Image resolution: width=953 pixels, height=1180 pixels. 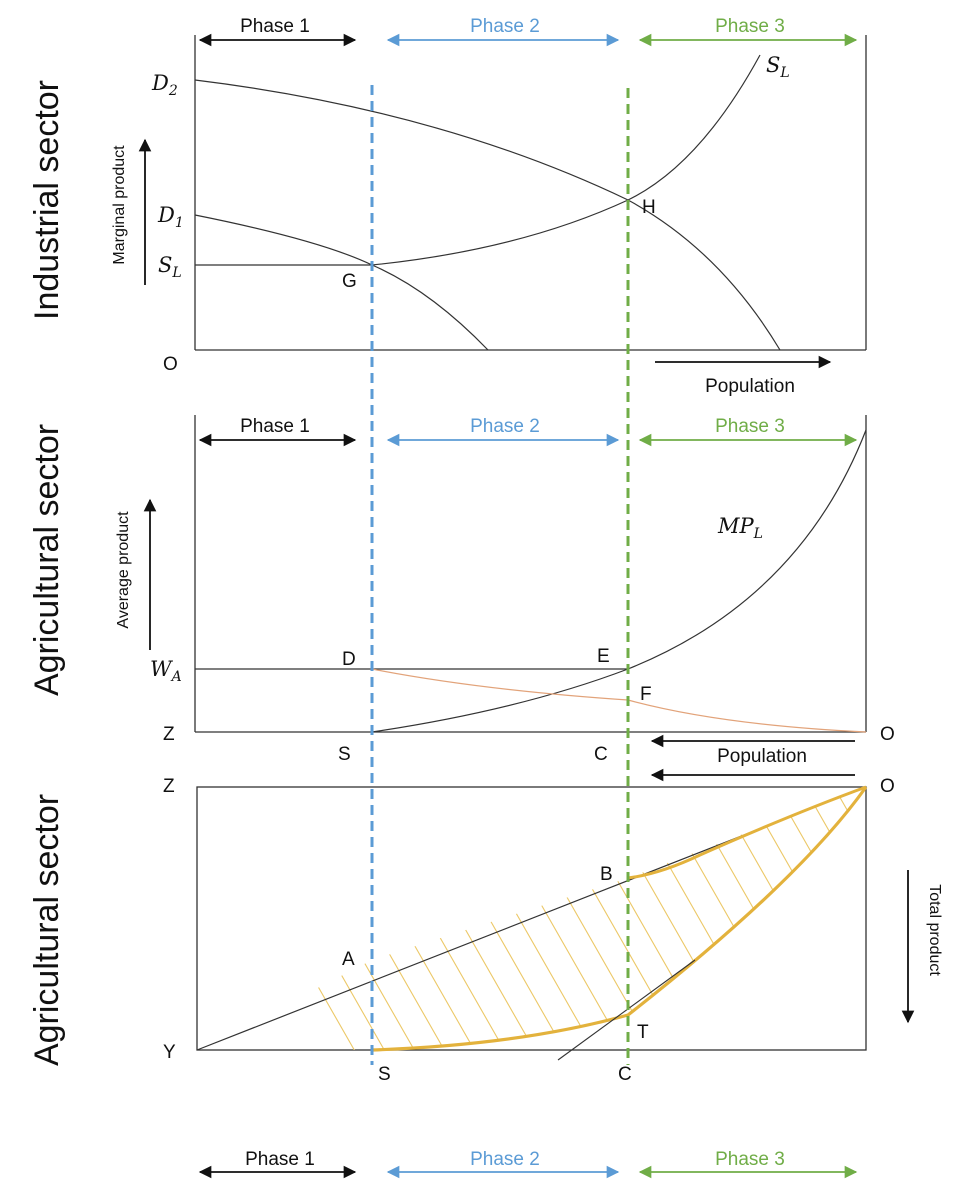 What do you see at coordinates (47, 200) in the screenshot?
I see `industrial-sector-title: Industrial sector` at bounding box center [47, 200].